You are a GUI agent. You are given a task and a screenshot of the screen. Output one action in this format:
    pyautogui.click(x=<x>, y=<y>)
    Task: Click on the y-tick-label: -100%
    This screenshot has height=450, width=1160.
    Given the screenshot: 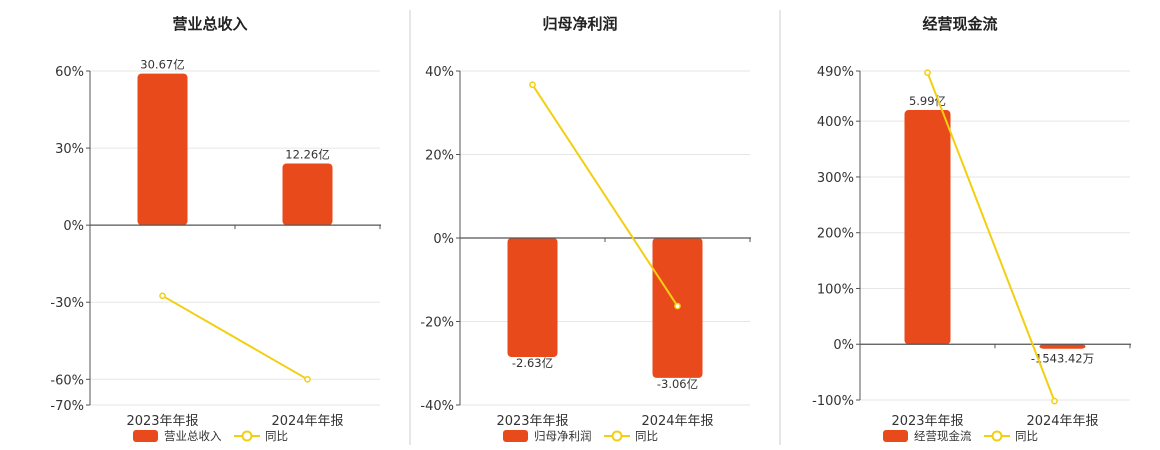 What is the action you would take?
    pyautogui.click(x=833, y=401)
    